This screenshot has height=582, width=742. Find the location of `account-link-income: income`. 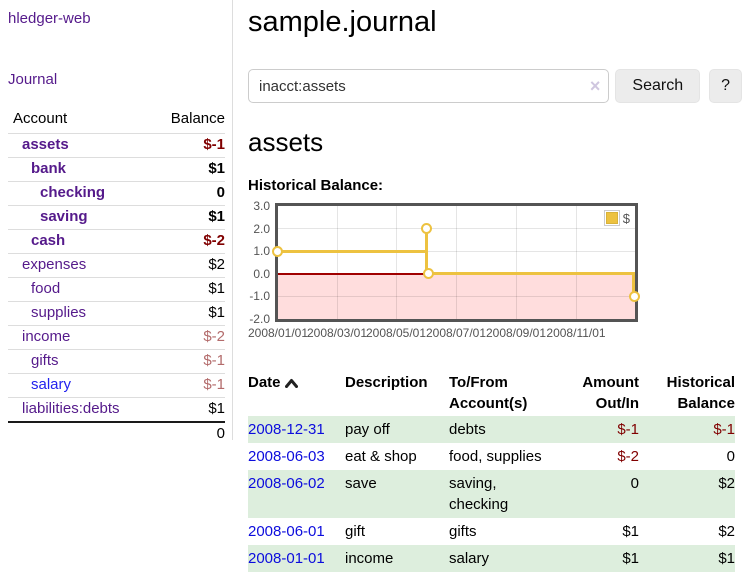

account-link-income: income is located at coordinates (46, 336).